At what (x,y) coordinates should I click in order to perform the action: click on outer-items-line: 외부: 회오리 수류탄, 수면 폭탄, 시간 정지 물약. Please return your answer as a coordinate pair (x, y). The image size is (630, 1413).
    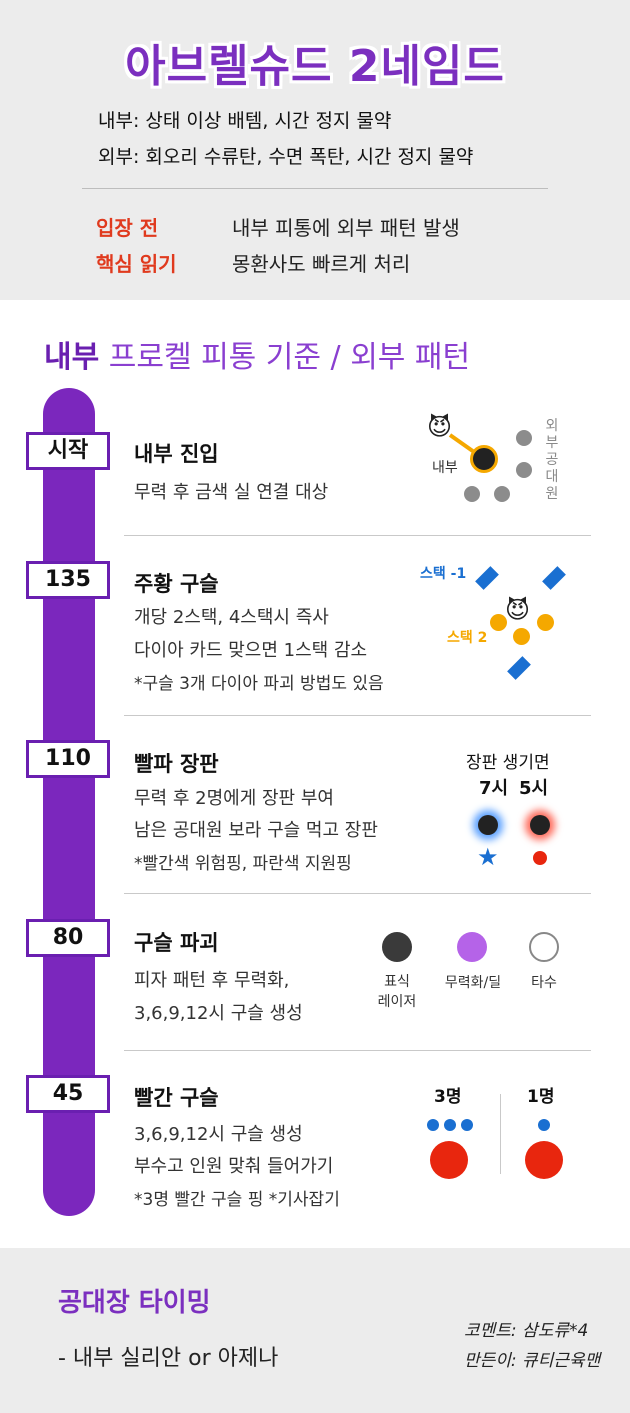
    Looking at the image, I should click on (286, 157).